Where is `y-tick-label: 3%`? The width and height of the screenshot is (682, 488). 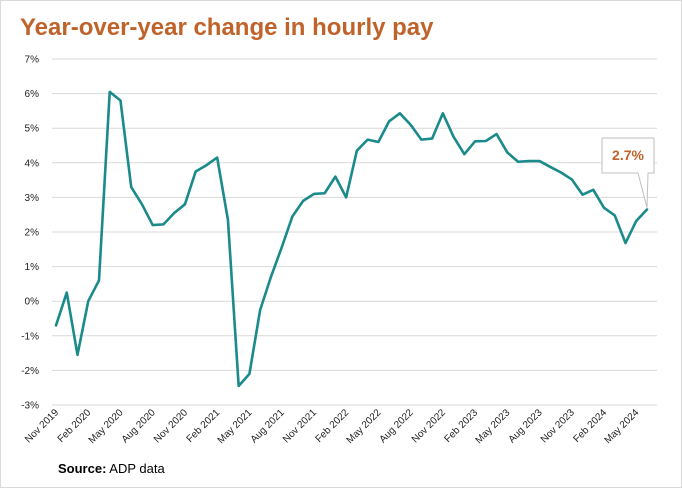 y-tick-label: 3% is located at coordinates (32, 198).